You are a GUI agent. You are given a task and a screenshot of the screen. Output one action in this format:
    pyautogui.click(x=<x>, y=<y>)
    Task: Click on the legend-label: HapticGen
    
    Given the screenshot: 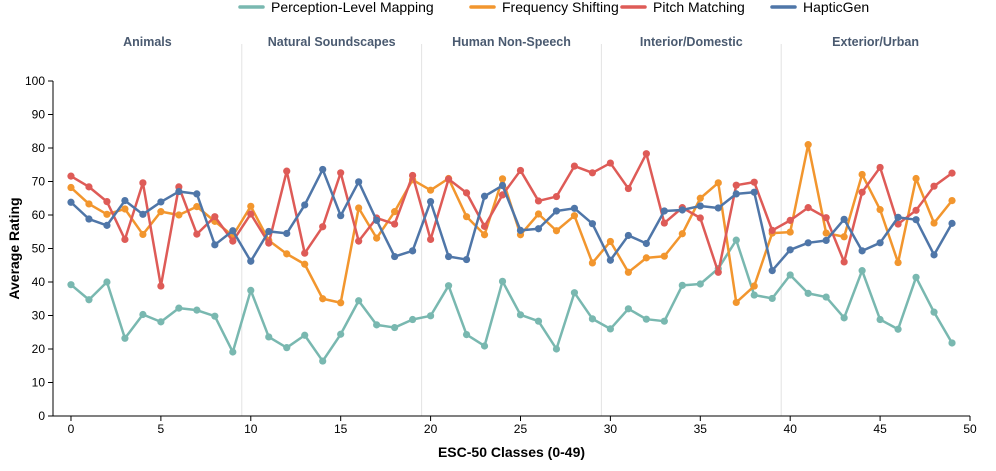 What is the action you would take?
    pyautogui.click(x=836, y=7)
    